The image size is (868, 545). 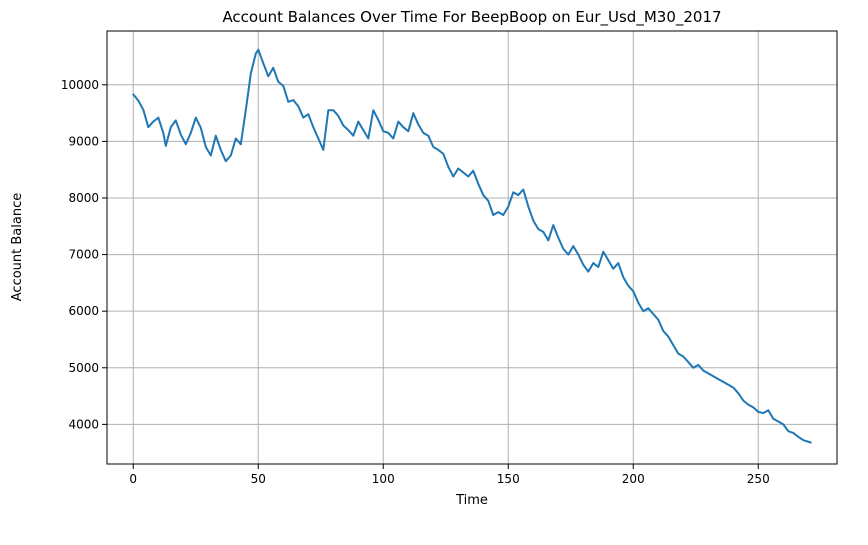 What do you see at coordinates (471, 500) in the screenshot?
I see `x-axis-label: Time` at bounding box center [471, 500].